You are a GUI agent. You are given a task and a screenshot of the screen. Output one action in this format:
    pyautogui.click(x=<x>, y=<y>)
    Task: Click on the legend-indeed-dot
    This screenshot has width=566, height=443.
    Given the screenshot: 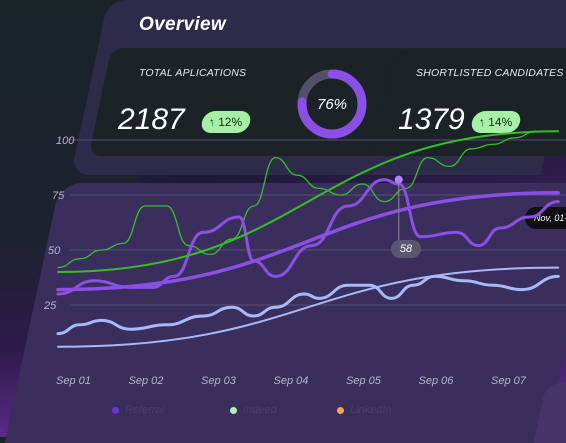 What is the action you would take?
    pyautogui.click(x=233, y=410)
    